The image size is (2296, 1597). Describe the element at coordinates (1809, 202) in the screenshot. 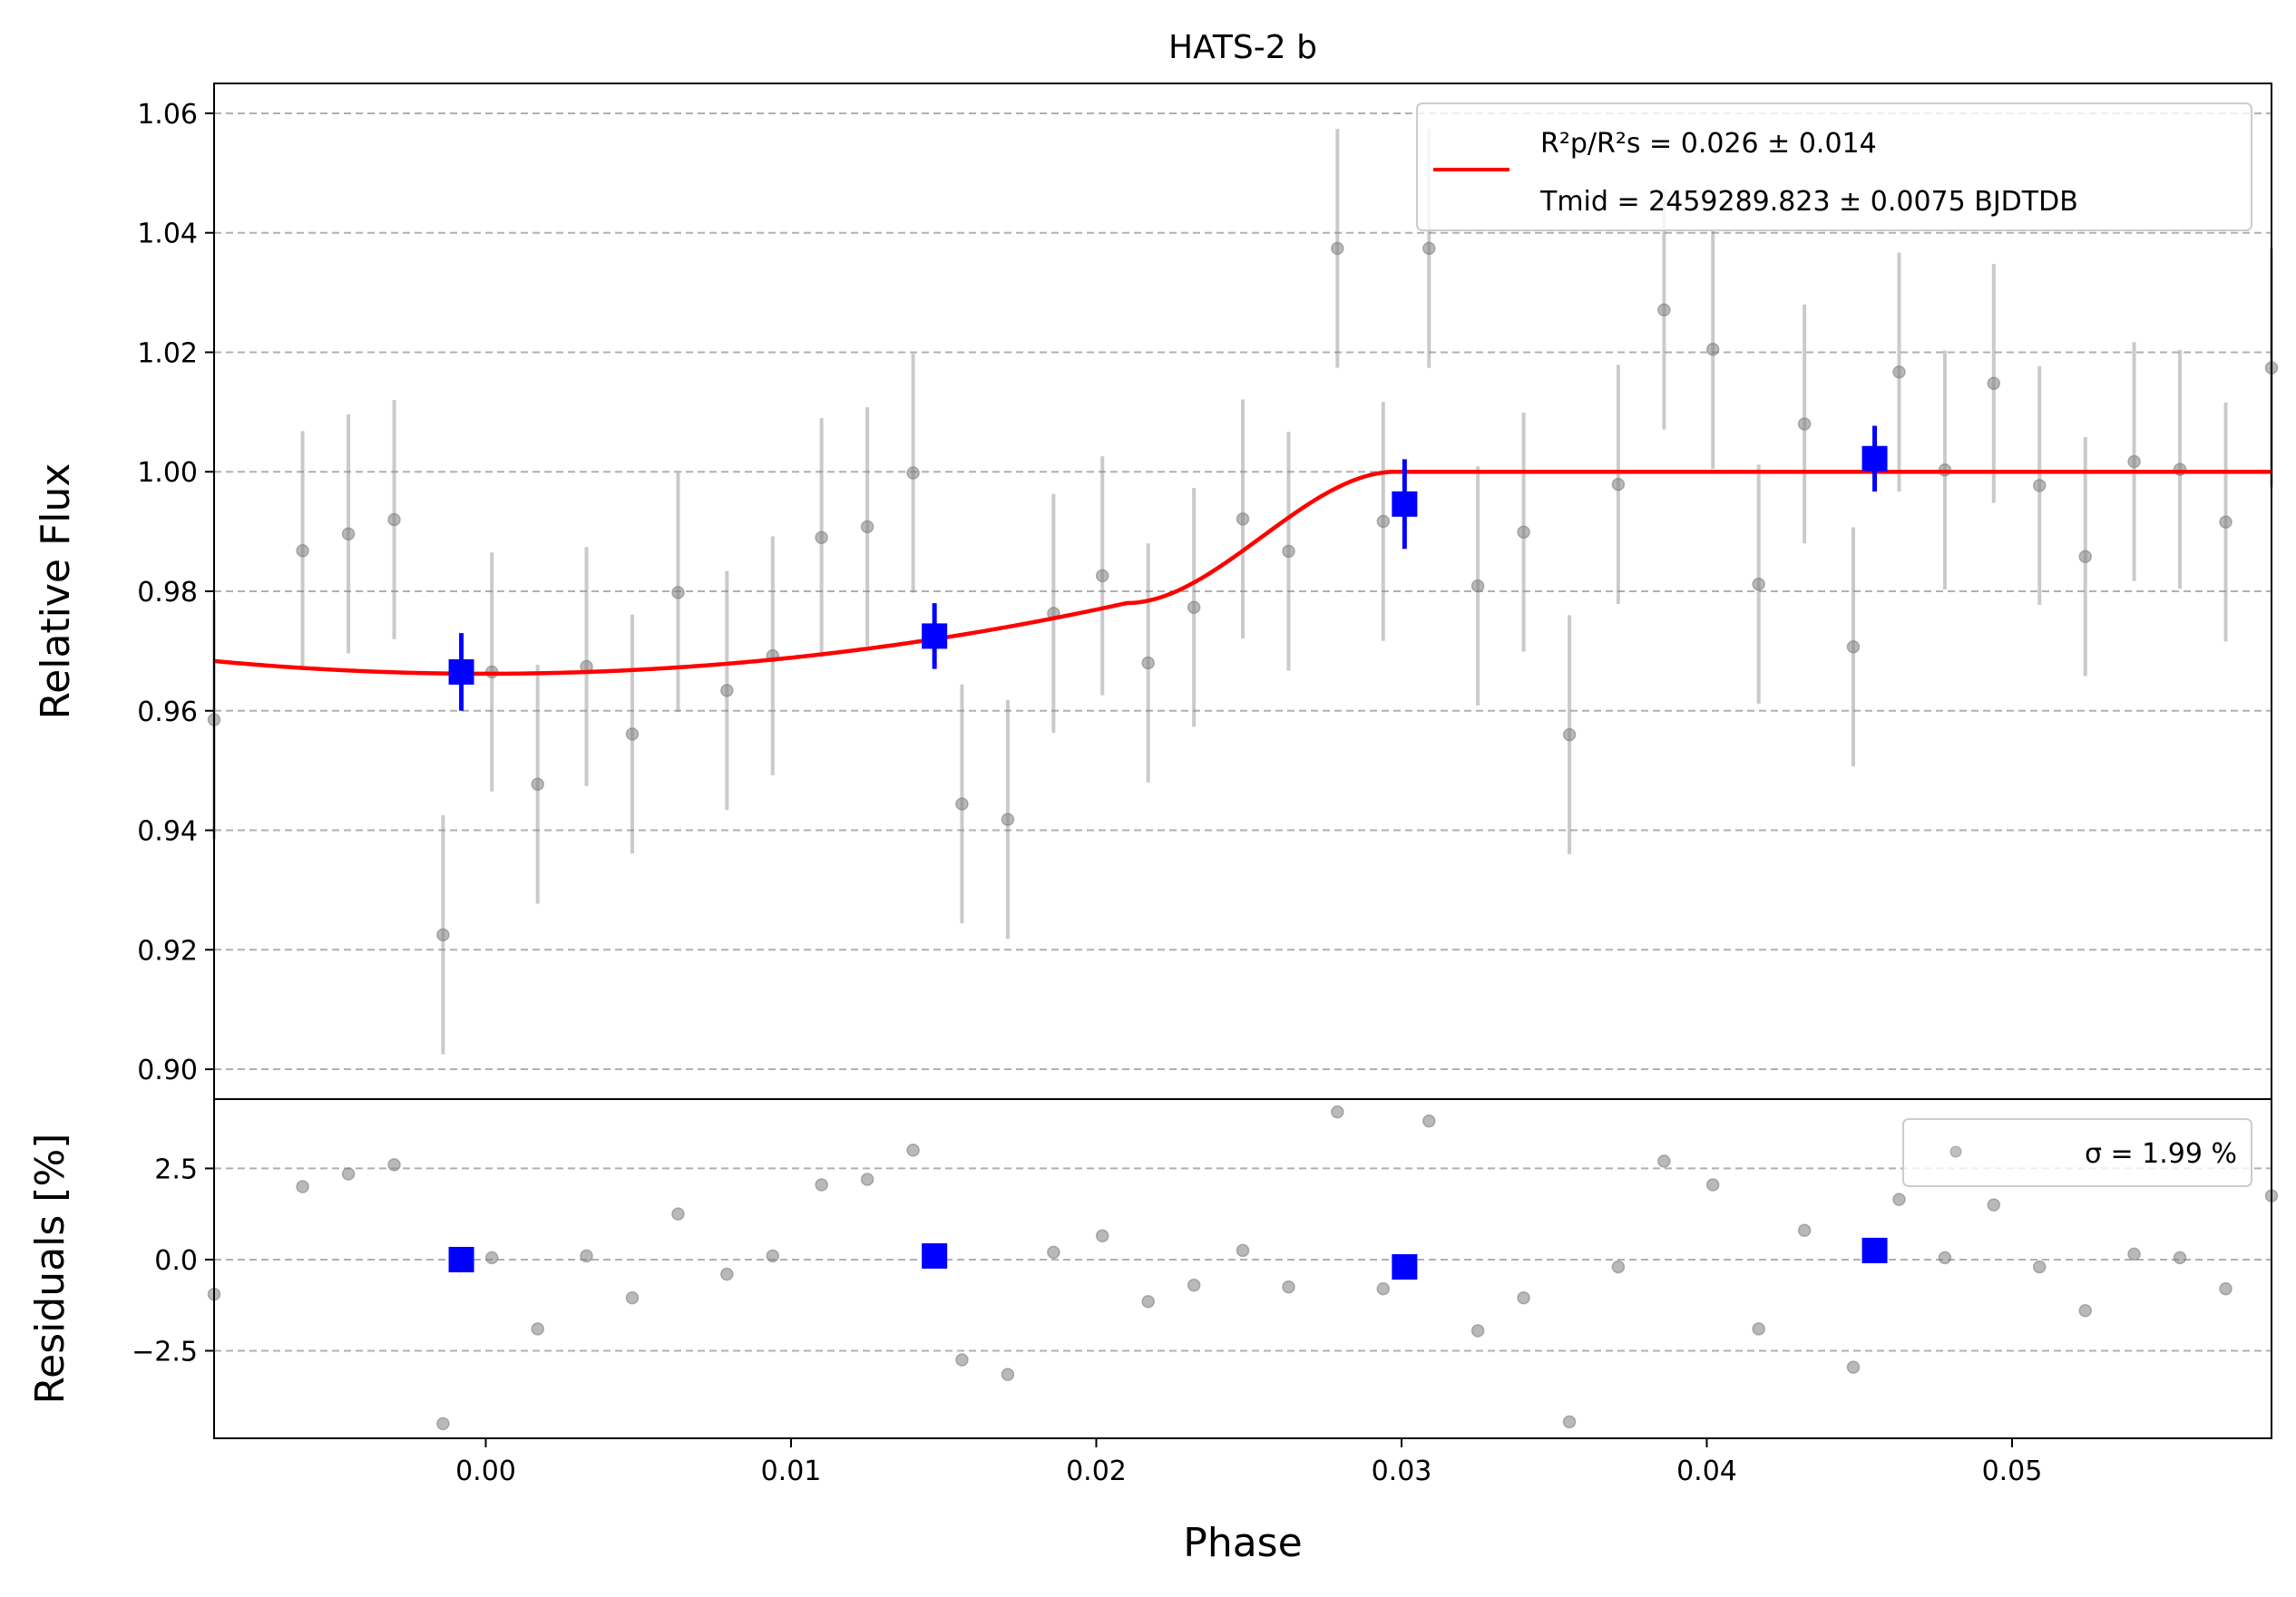

I see `top-legend-model-line2: Tmid = 2459289.823 ± 0.0075 BJDTDB` at that location.